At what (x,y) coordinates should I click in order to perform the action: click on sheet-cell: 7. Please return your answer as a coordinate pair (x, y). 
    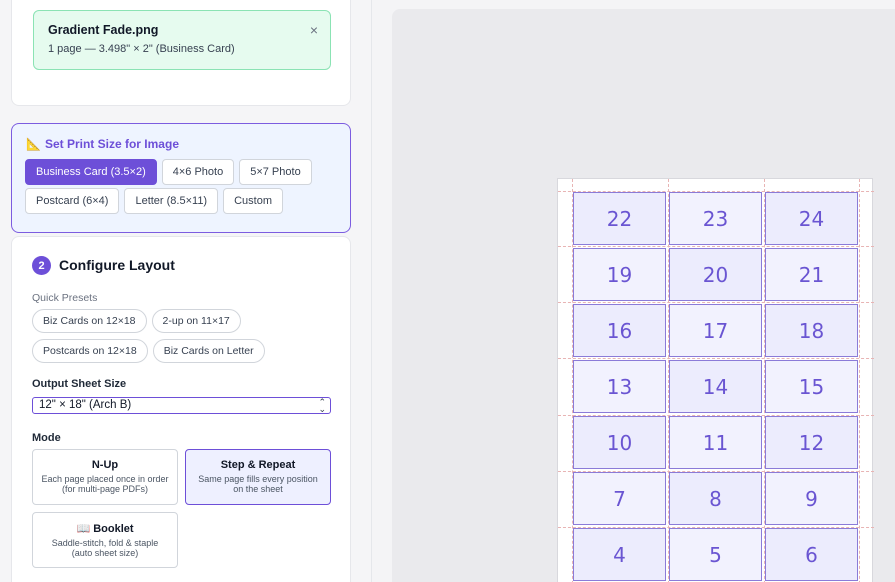
    Looking at the image, I should click on (619, 498).